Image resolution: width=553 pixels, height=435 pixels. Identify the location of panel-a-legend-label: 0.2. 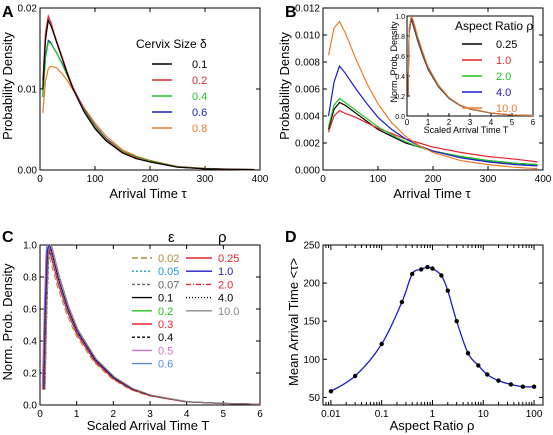
(199, 81).